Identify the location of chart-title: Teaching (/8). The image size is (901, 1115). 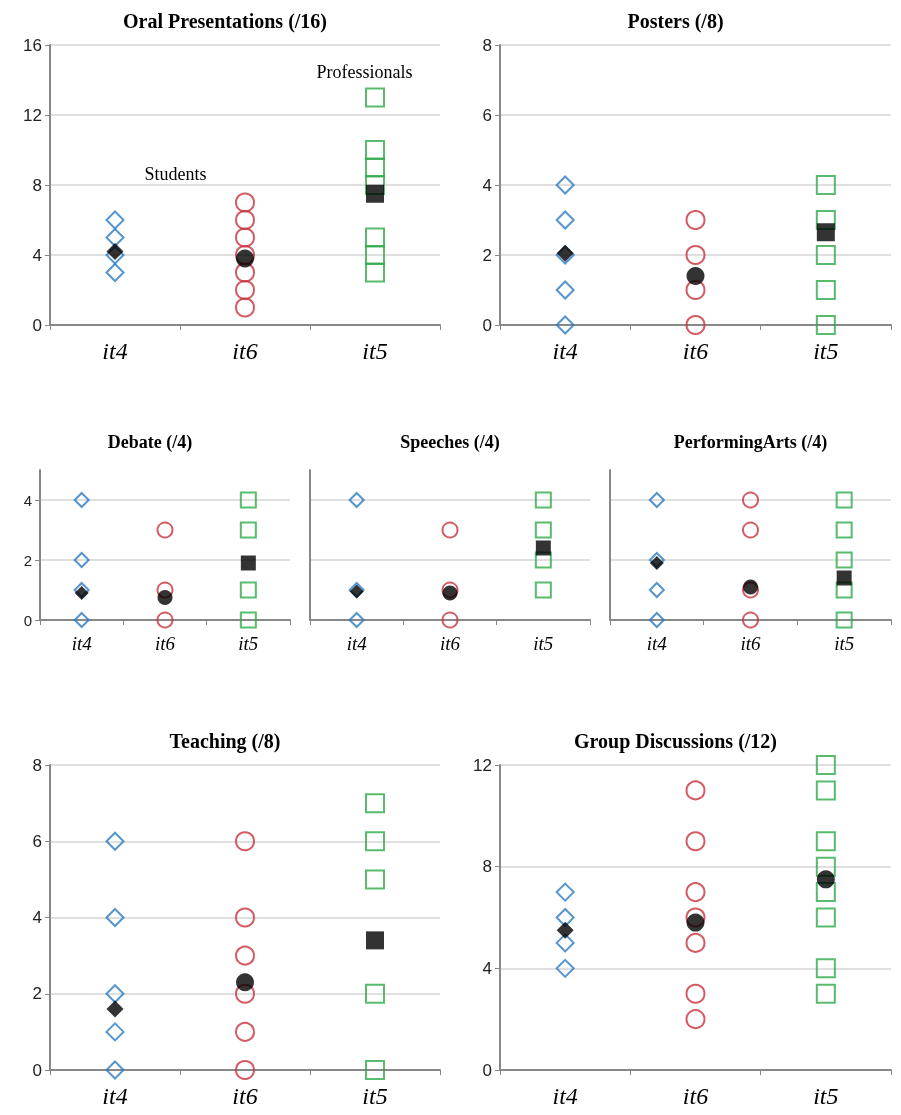
(225, 741).